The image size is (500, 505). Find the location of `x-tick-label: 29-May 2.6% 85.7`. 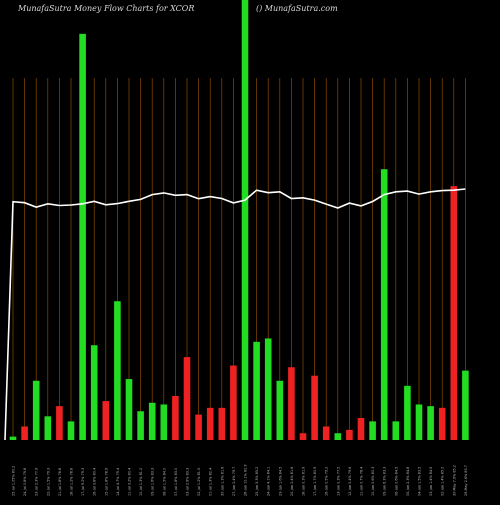

x-tick-label: 29-May 2.6% 85.7 is located at coordinates (466, 480).